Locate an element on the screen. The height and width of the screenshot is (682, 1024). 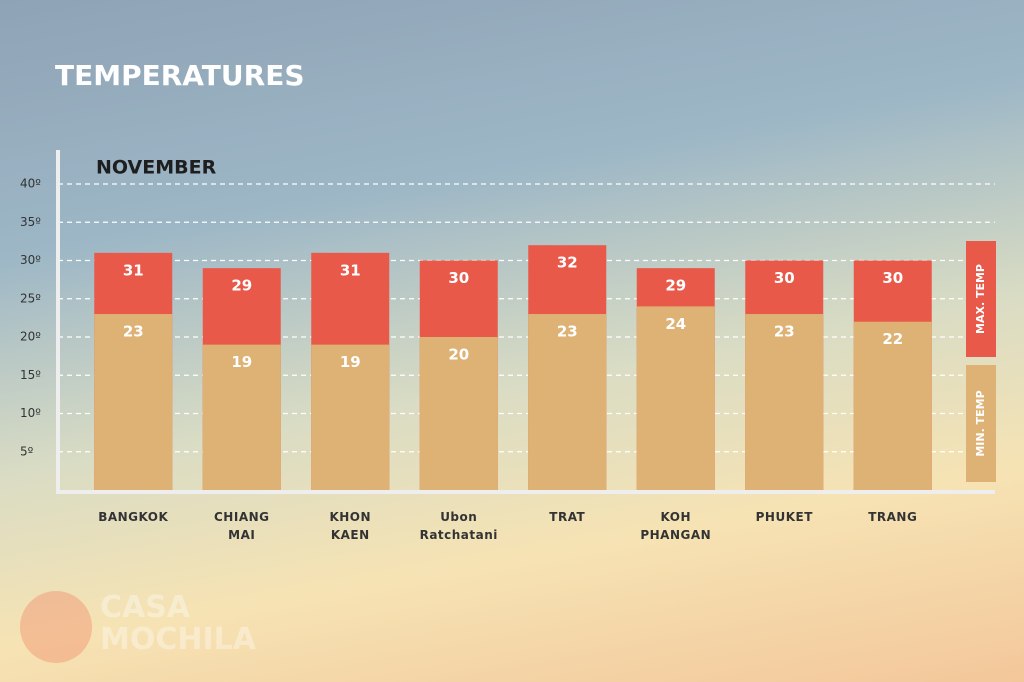
y-tick-label: 35º is located at coordinates (30, 222).